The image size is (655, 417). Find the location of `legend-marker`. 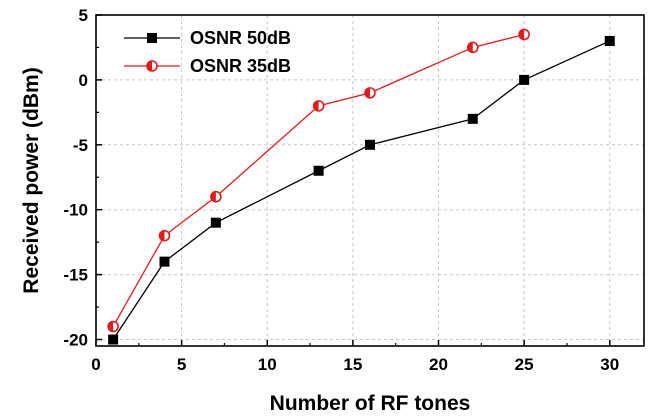

legend-marker is located at coordinates (152, 66).